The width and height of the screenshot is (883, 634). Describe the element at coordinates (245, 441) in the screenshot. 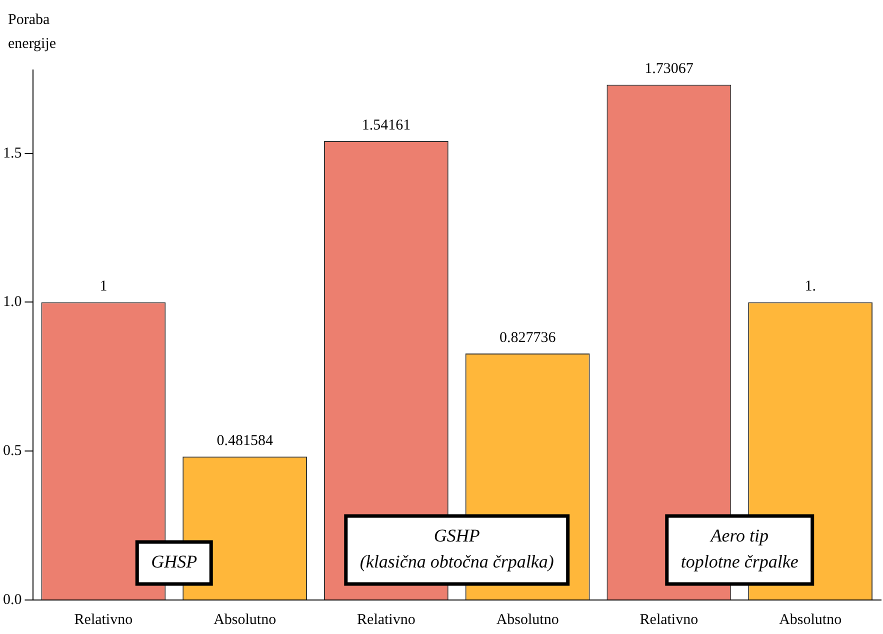

I see `data-label: 0.481584` at that location.